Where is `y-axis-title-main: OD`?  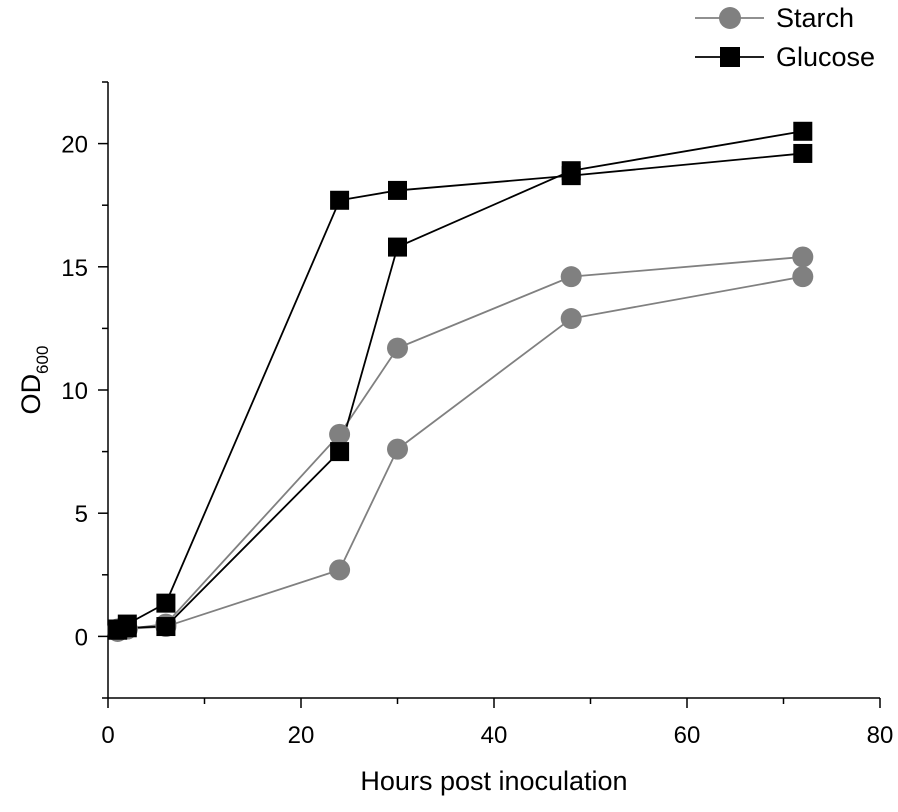
y-axis-title-main: OD is located at coordinates (31, 394).